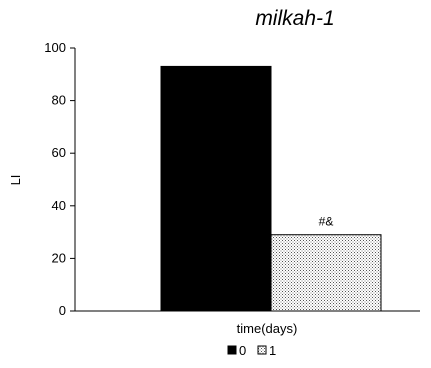  I want to click on y-tick-label: 20, so click(59, 257).